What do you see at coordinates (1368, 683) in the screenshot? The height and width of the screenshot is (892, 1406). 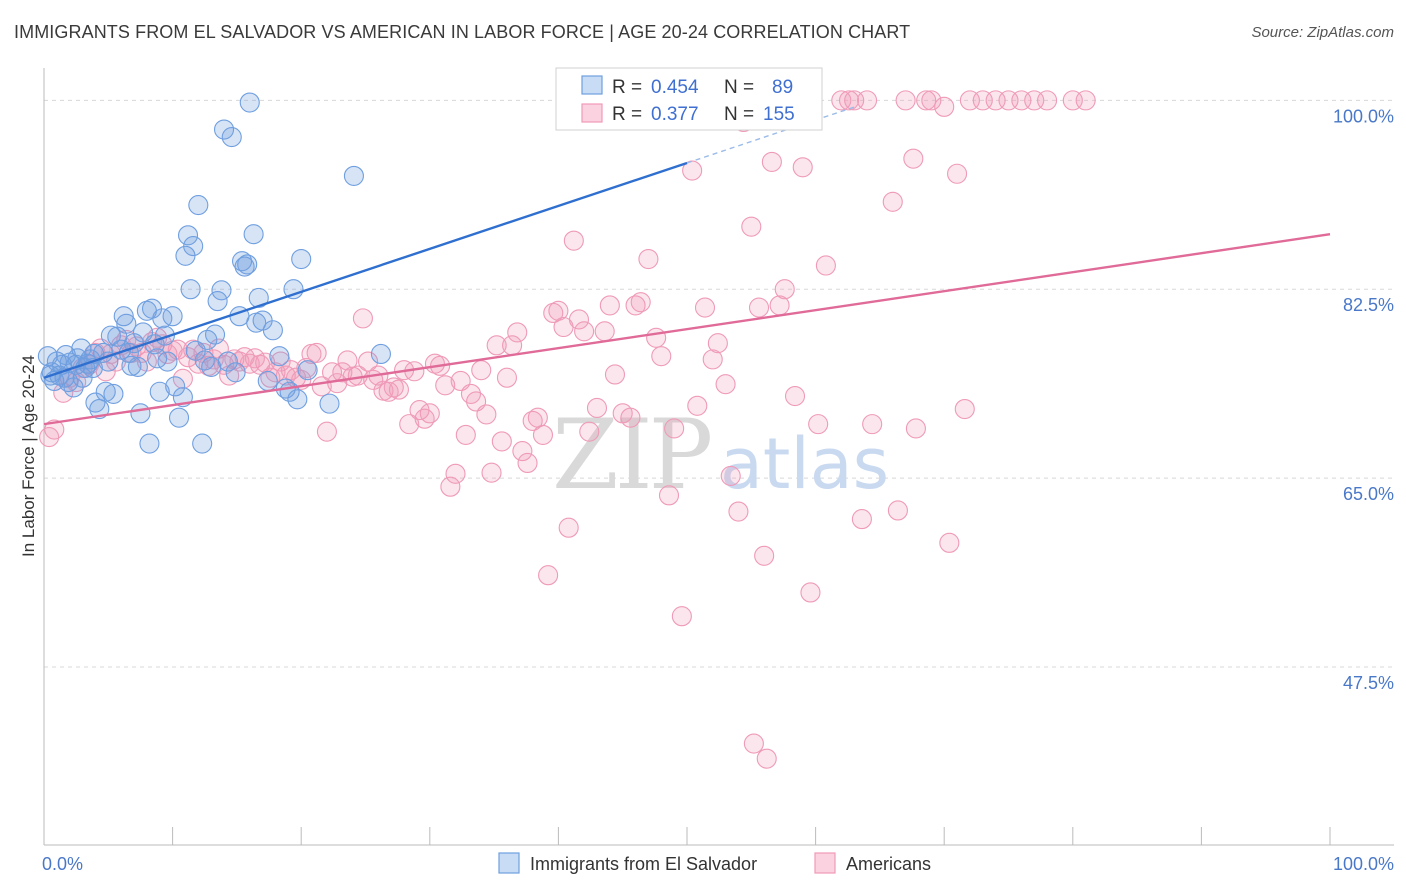 I see `y-tick-label-3: 47.5%` at bounding box center [1368, 683].